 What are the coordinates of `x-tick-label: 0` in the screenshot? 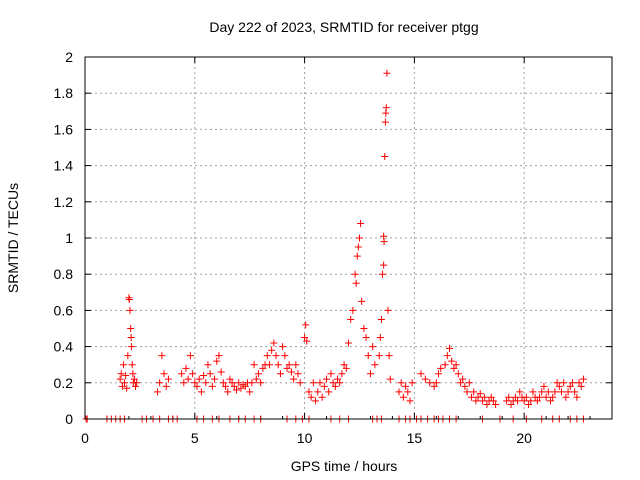 It's located at (85, 438).